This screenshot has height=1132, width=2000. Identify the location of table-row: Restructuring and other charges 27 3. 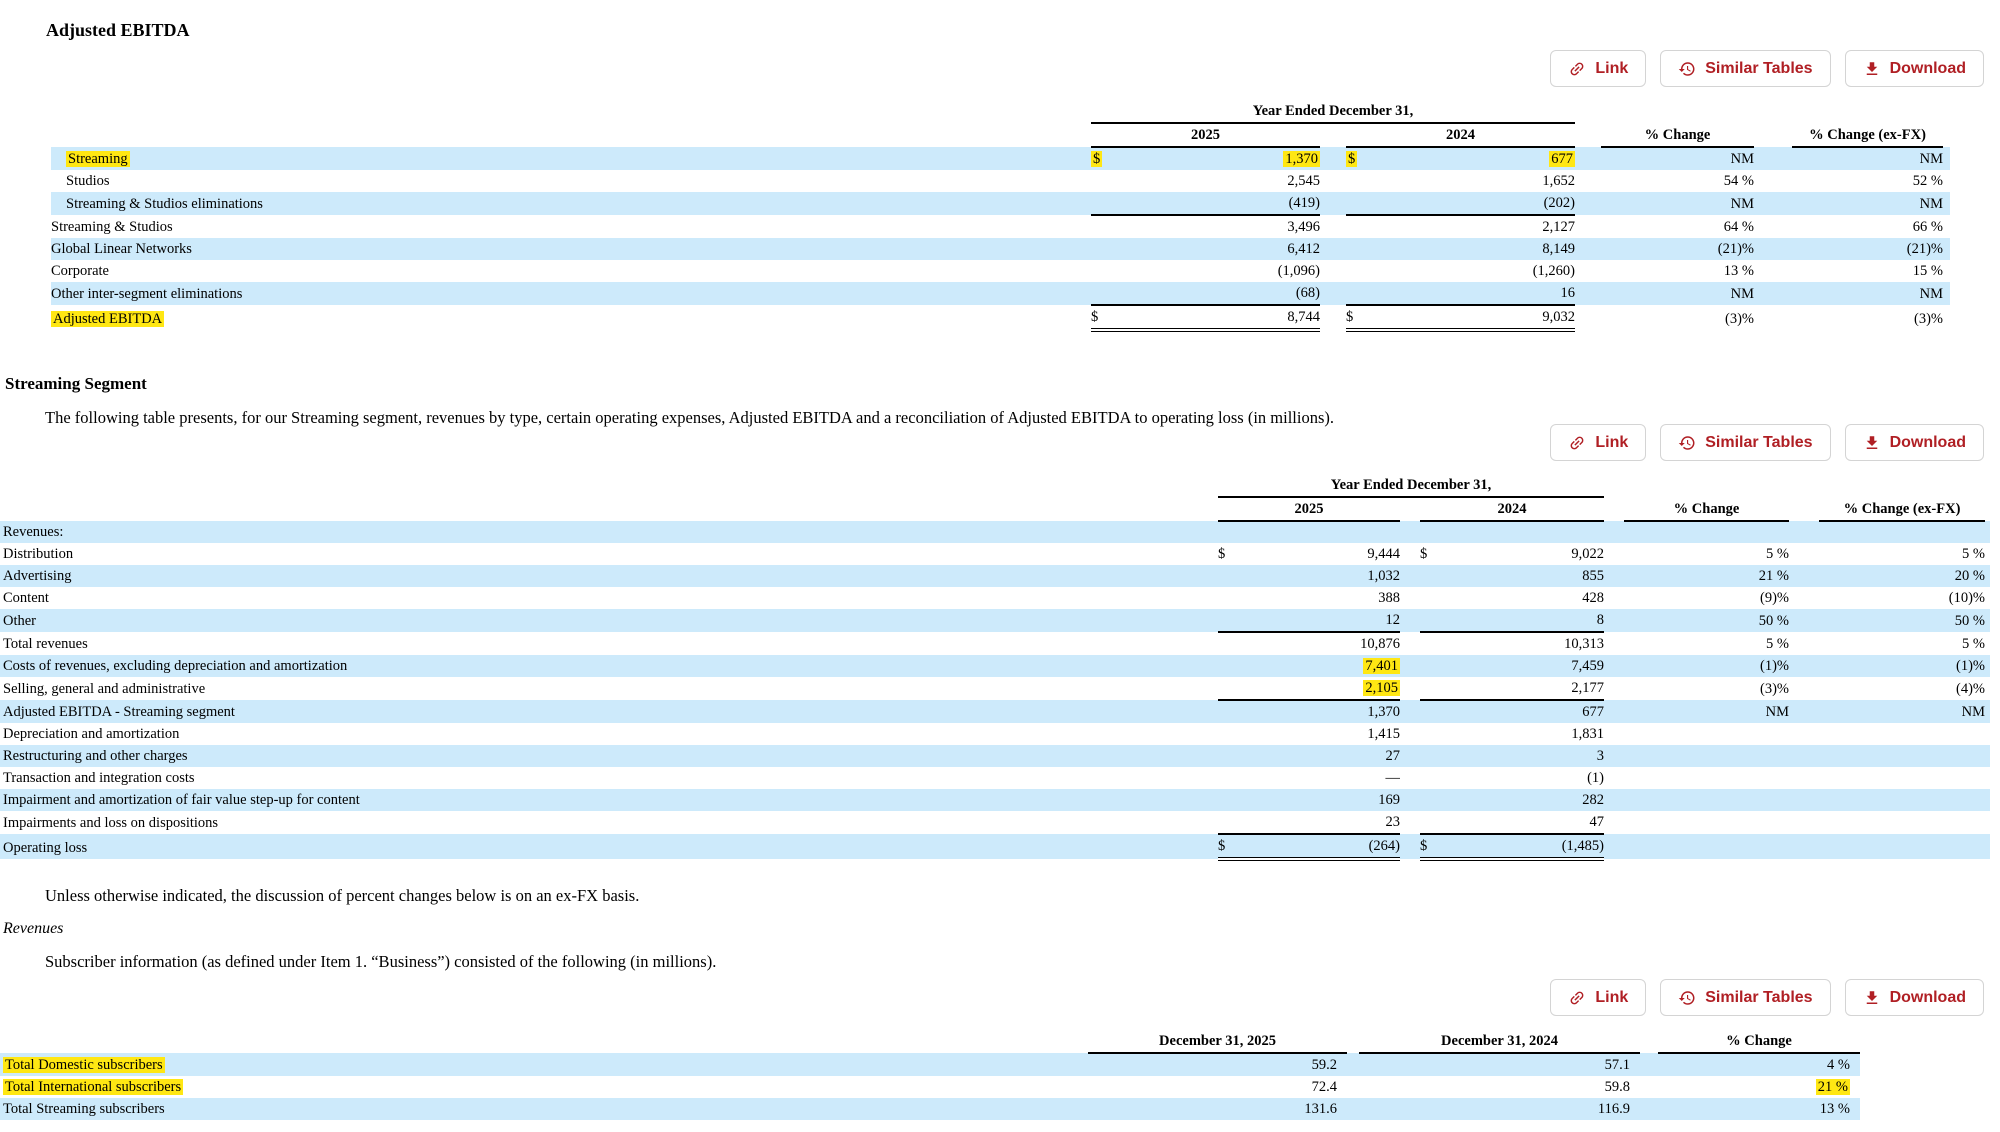
(995, 756).